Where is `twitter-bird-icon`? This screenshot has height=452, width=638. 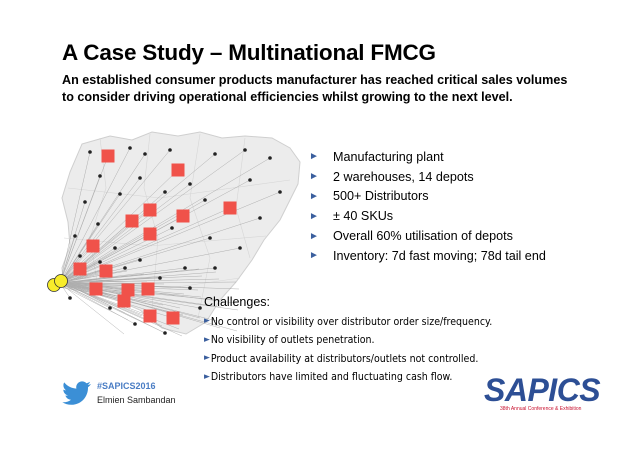 twitter-bird-icon is located at coordinates (76, 393).